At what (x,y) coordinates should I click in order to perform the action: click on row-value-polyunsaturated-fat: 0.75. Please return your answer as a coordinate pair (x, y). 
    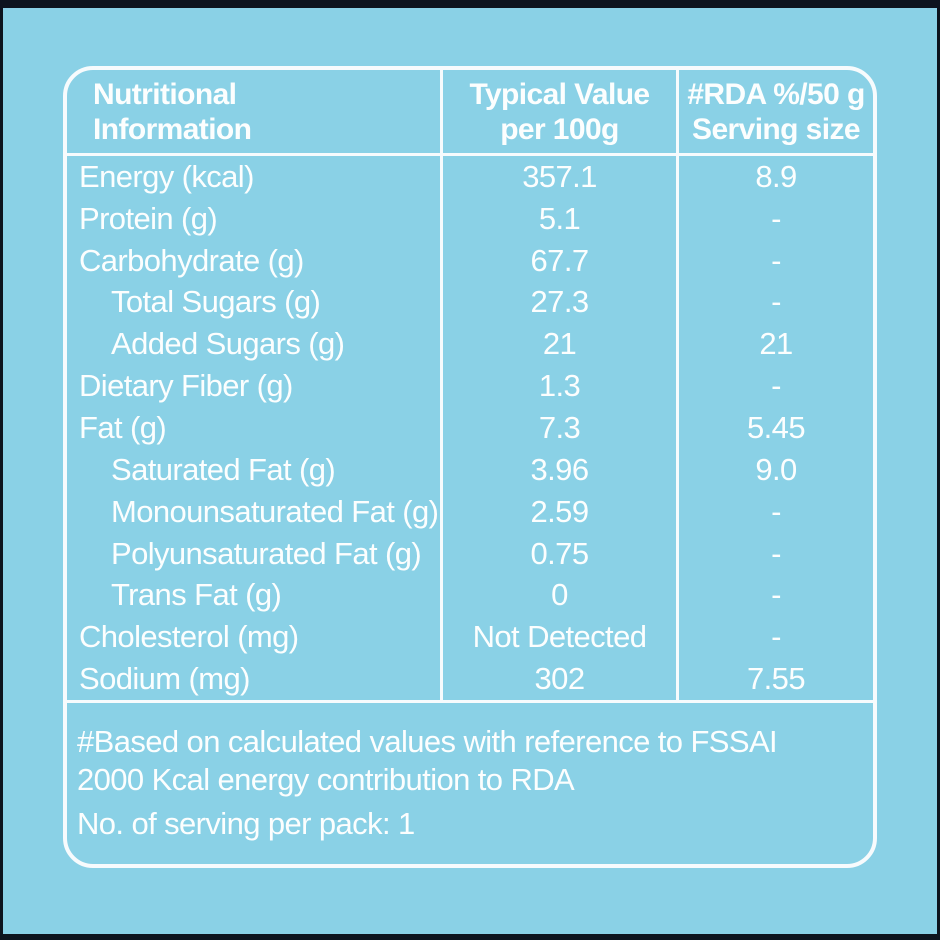
    Looking at the image, I should click on (561, 553).